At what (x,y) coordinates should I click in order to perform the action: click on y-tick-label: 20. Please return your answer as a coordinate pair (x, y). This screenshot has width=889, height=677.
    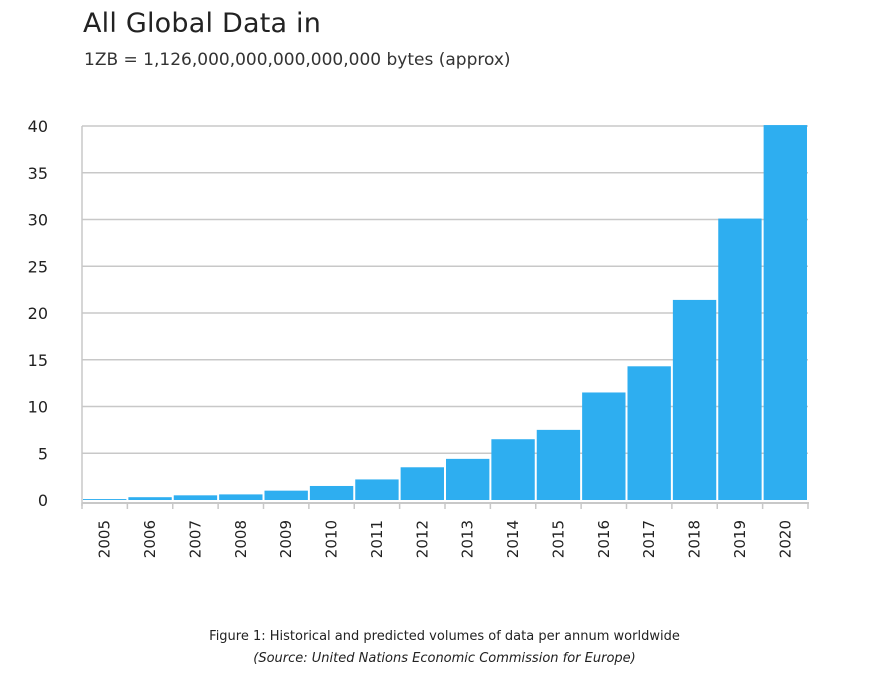
    Looking at the image, I should click on (38, 313).